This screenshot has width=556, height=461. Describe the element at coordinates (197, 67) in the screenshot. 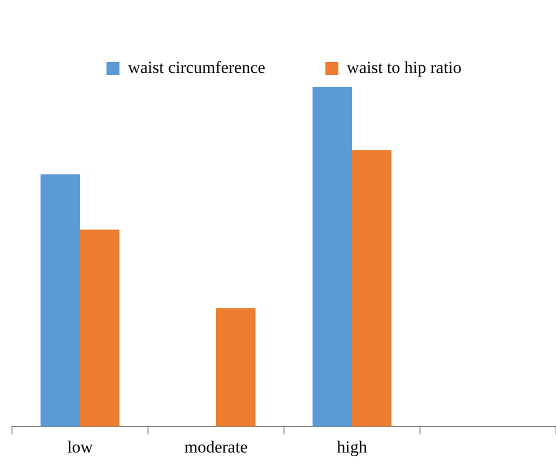

I see `legend-label: waist circumference` at that location.